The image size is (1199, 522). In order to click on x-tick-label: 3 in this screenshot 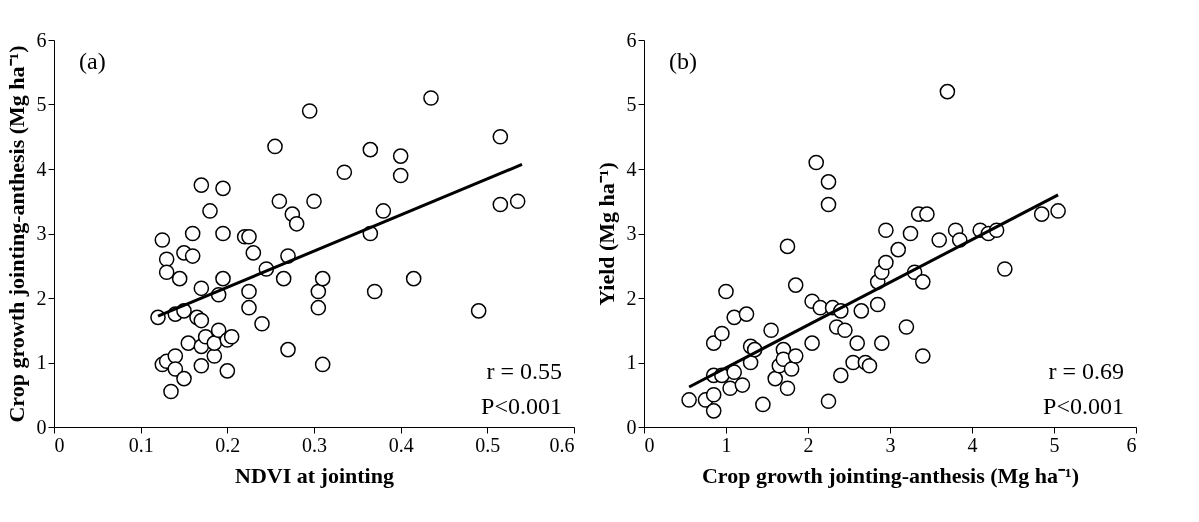, I will do `click(890, 444)`.